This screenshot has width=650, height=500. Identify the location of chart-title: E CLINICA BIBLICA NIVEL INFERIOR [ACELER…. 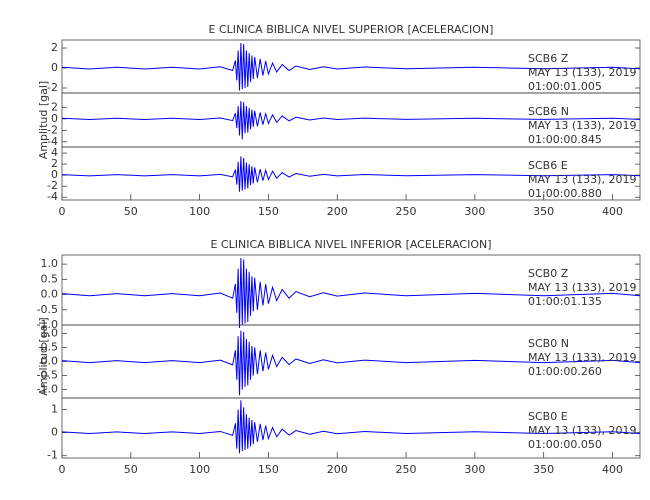
(350, 244).